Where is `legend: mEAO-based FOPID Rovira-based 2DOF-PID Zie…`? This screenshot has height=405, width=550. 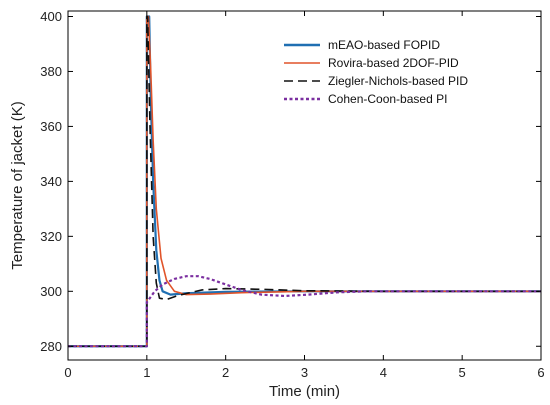
legend: mEAO-based FOPID Rovira-based 2DOF-PID Zie… is located at coordinates (376, 72).